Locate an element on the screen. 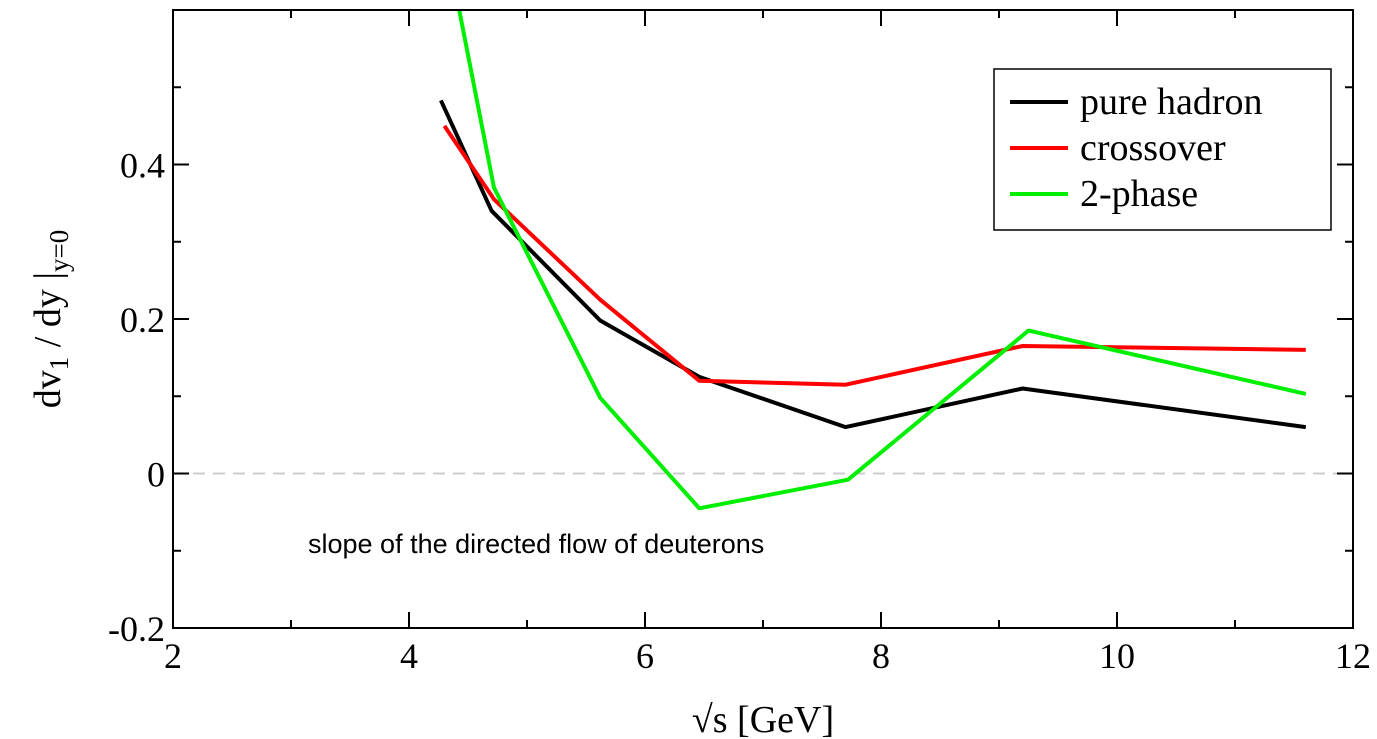 Image resolution: width=1377 pixels, height=739 pixels. x-tick-label: 6 is located at coordinates (645, 656).